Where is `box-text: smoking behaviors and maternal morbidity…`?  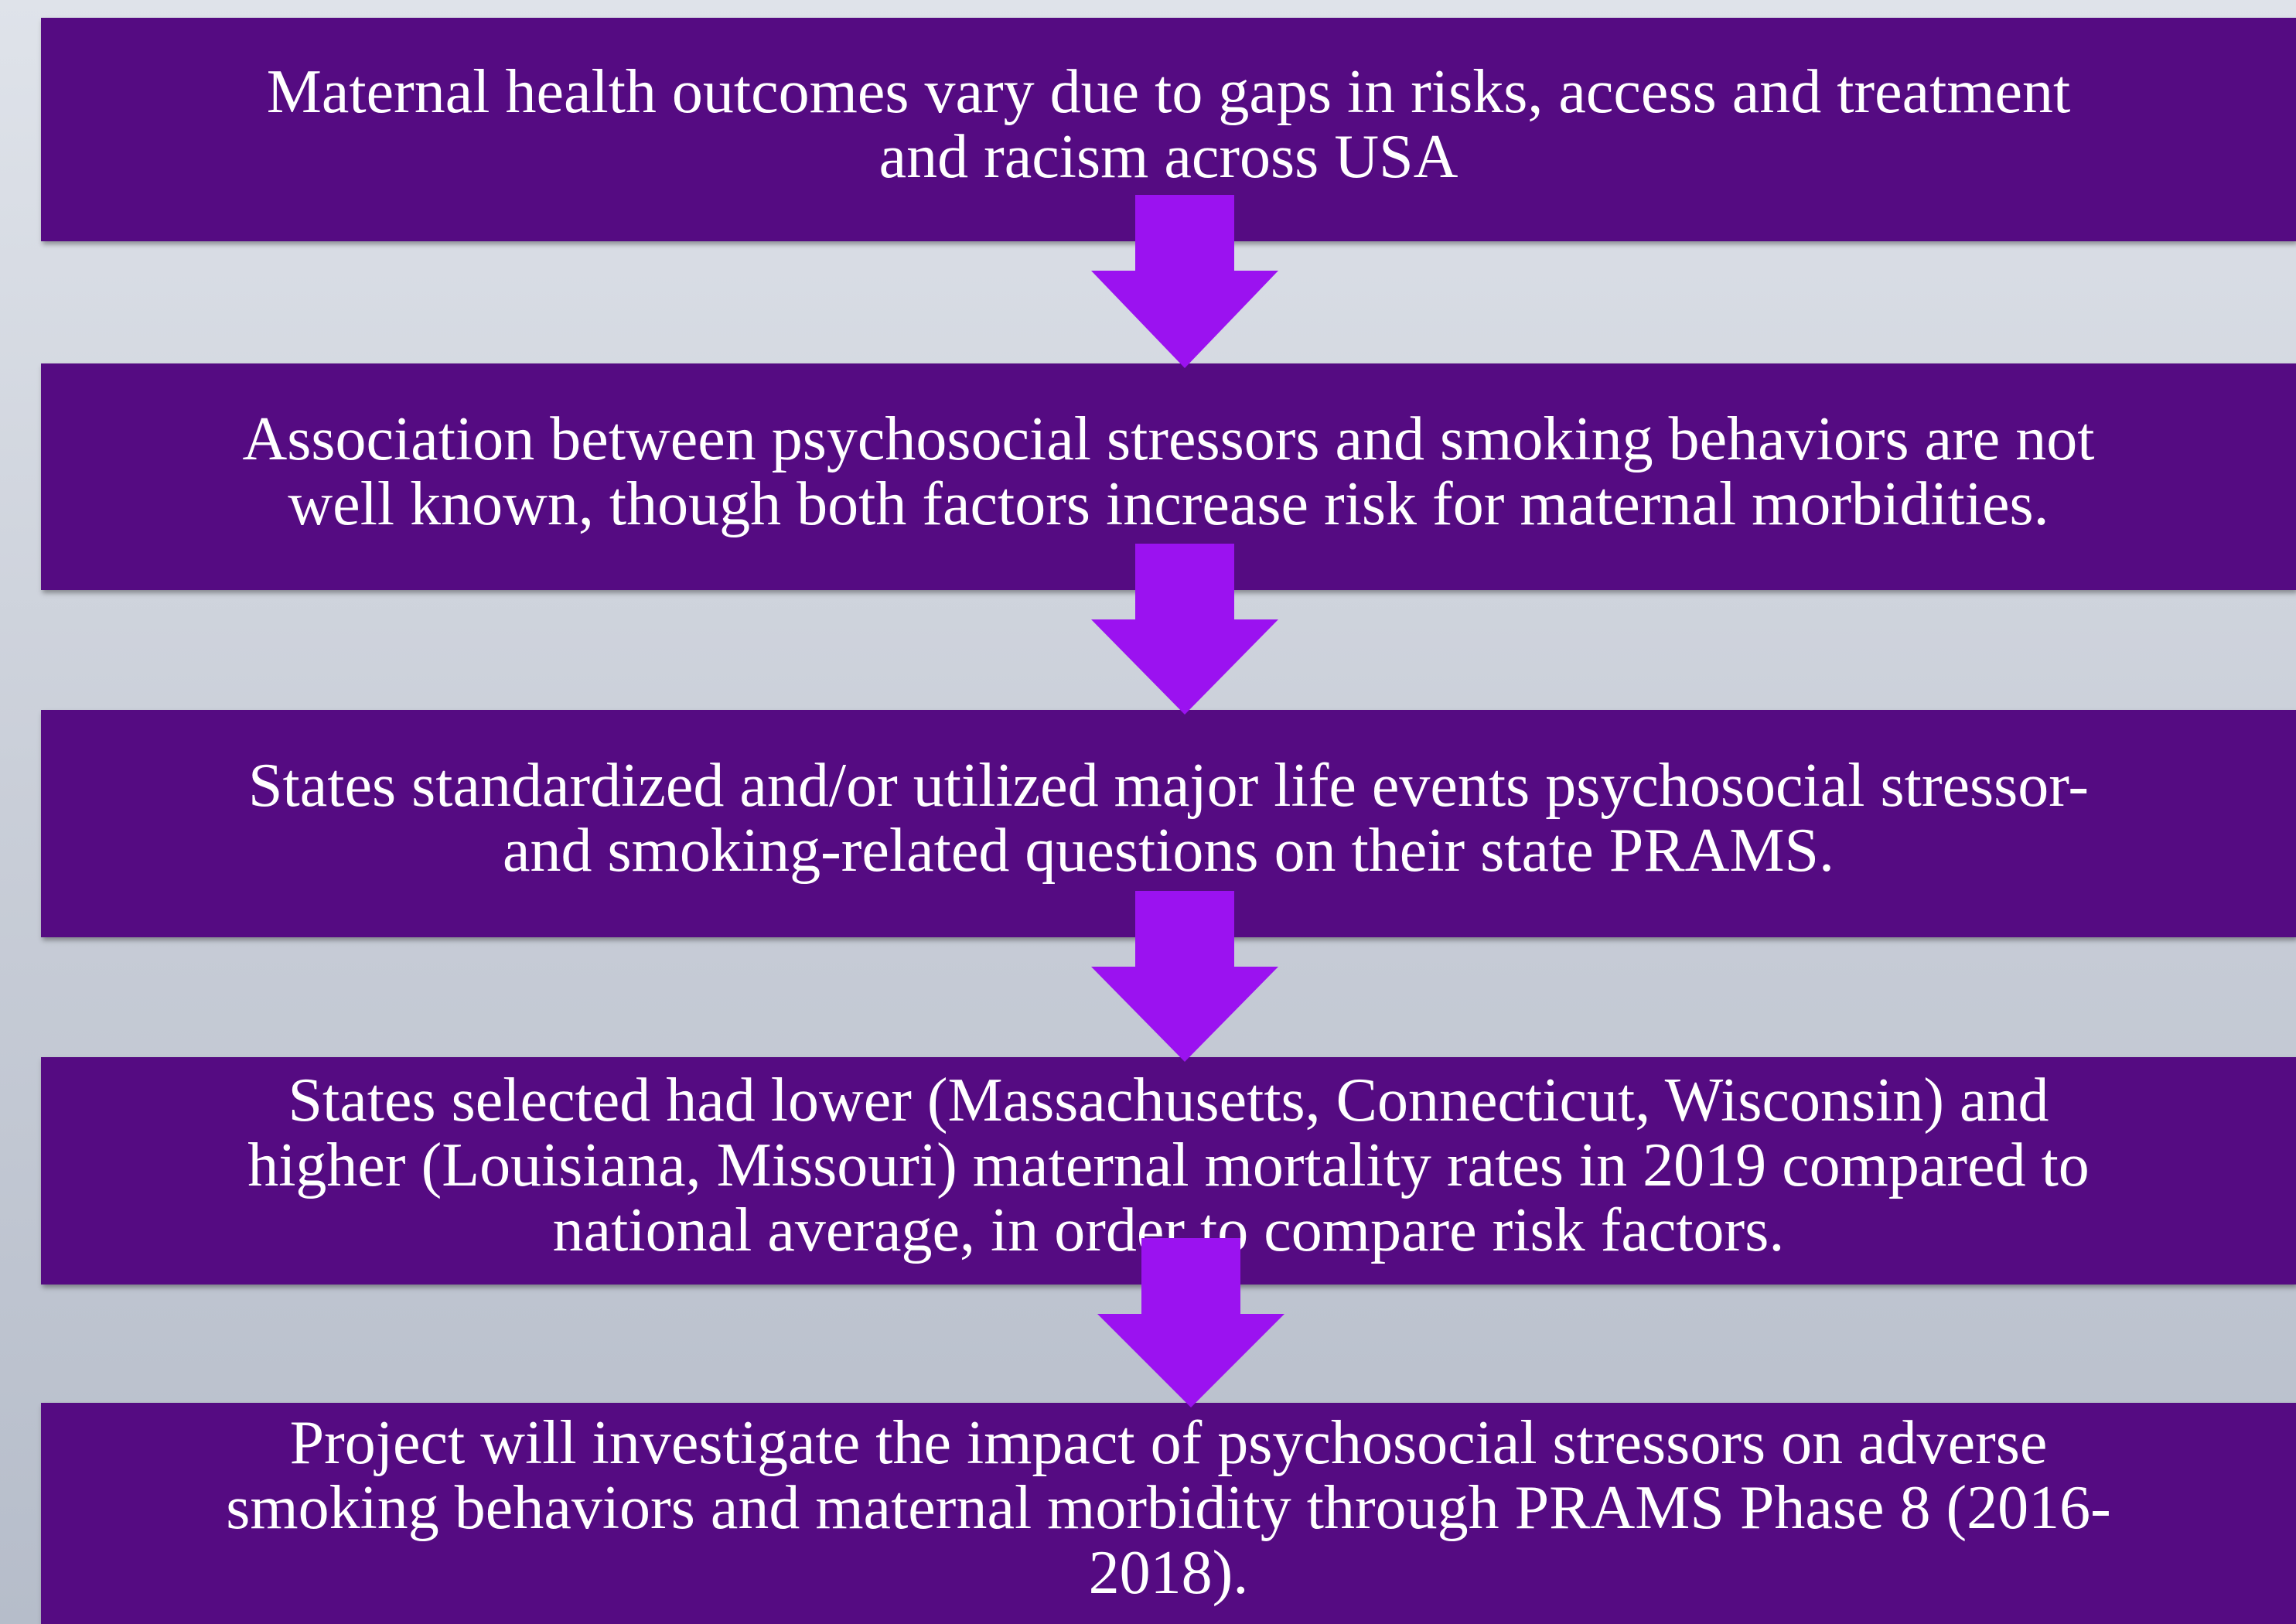
box-text: smoking behaviors and maternal morbidity… is located at coordinates (1168, 1508).